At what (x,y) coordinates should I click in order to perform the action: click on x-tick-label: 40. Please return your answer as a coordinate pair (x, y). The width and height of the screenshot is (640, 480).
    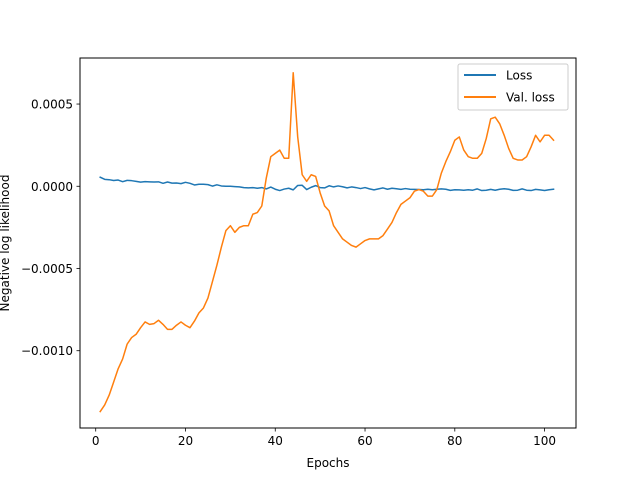
    Looking at the image, I should click on (275, 441).